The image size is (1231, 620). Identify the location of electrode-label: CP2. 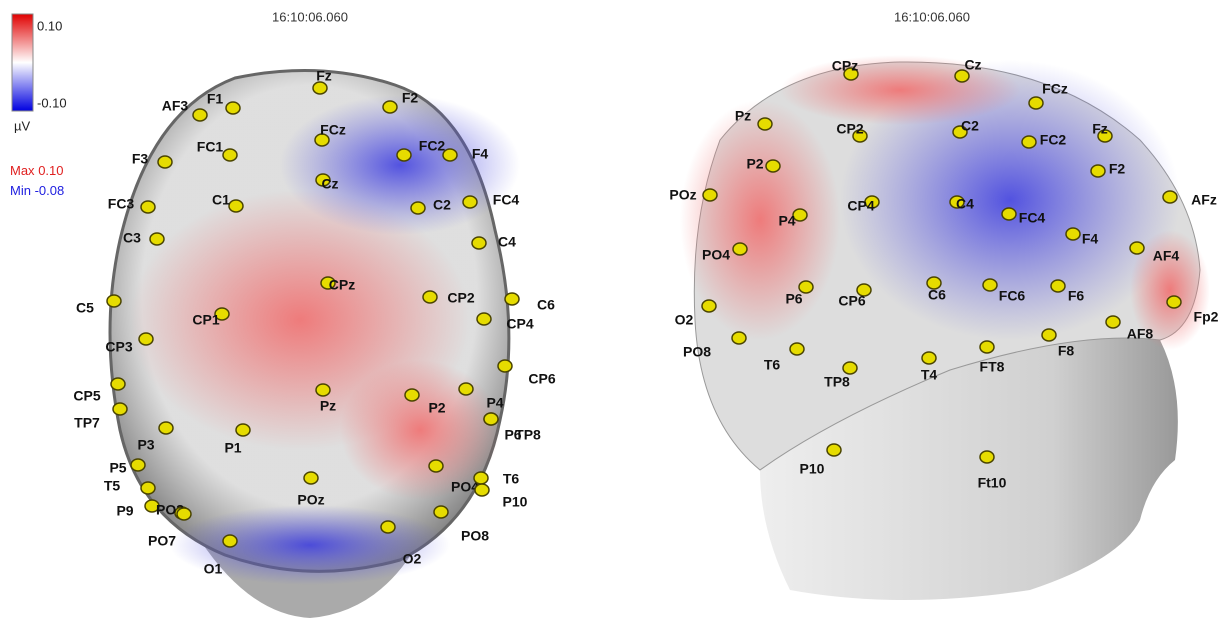
(460, 298).